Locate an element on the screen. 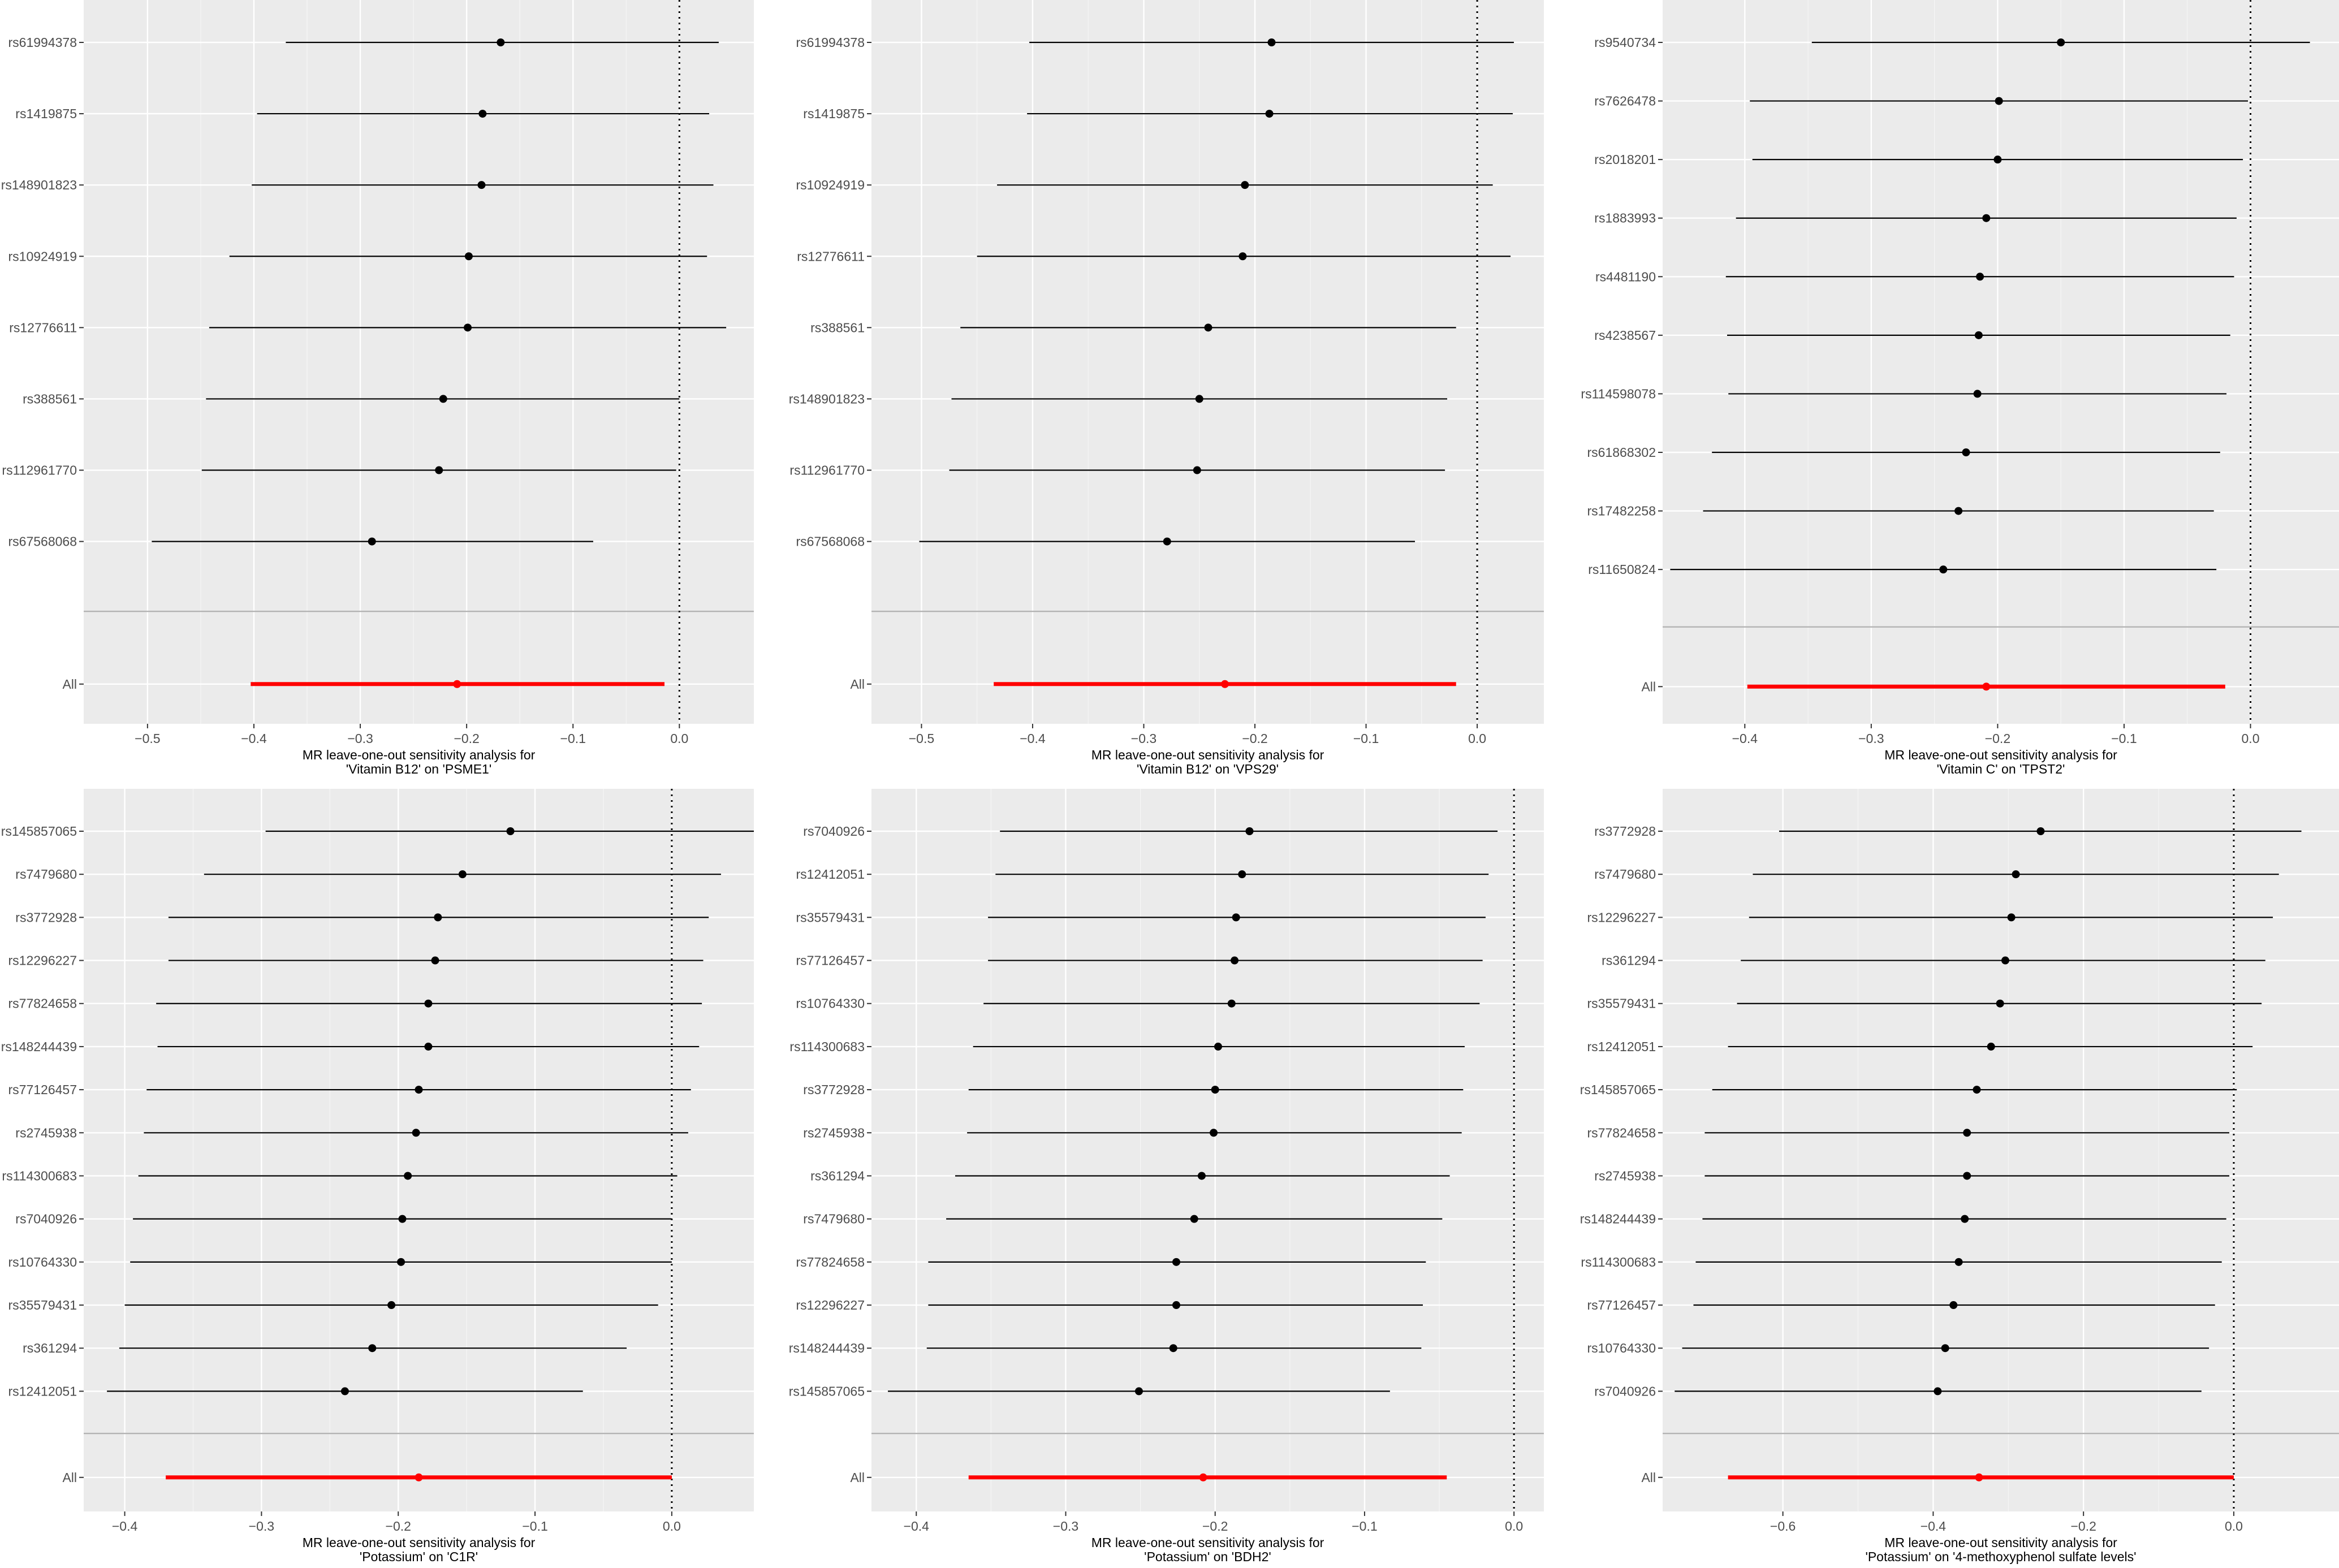 The height and width of the screenshot is (1568, 2339). snp-label: rs77824658 is located at coordinates (830, 1262).